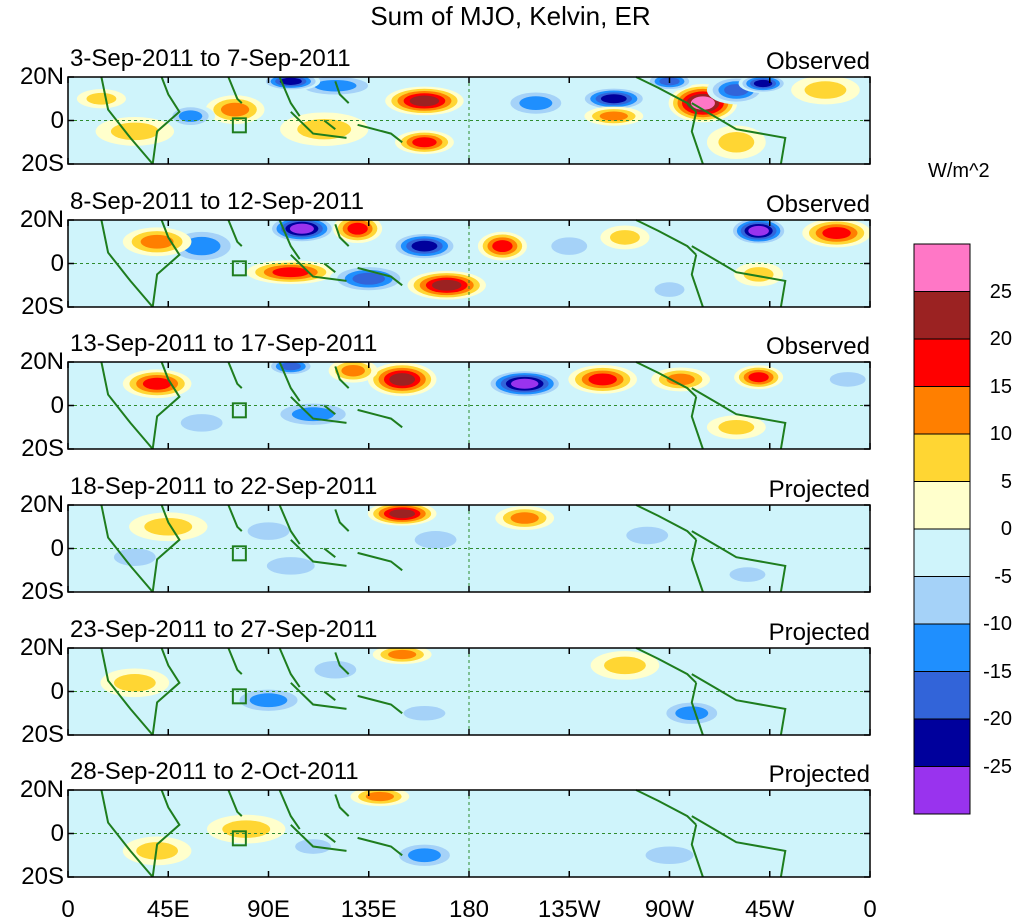 Image resolution: width=1021 pixels, height=923 pixels. I want to click on x-tick-label: 45W, so click(770, 909).